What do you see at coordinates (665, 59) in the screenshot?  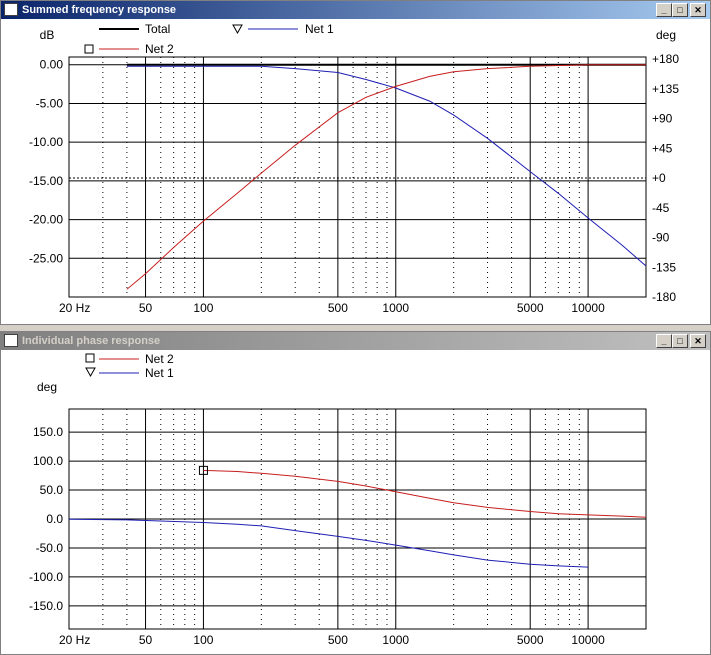 I see `y2-tick-label: +180` at bounding box center [665, 59].